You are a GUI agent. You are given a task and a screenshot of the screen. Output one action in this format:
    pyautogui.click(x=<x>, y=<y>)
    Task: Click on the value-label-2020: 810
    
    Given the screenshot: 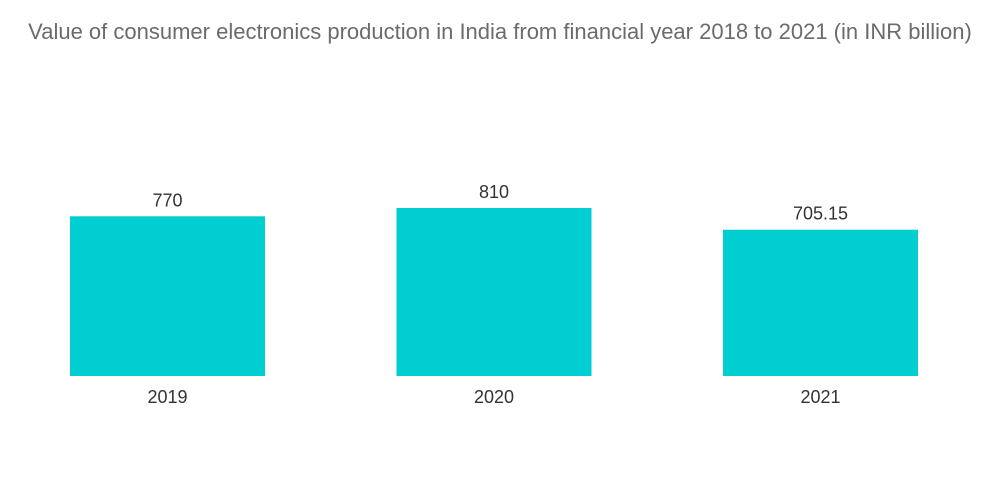 What is the action you would take?
    pyautogui.click(x=494, y=192)
    